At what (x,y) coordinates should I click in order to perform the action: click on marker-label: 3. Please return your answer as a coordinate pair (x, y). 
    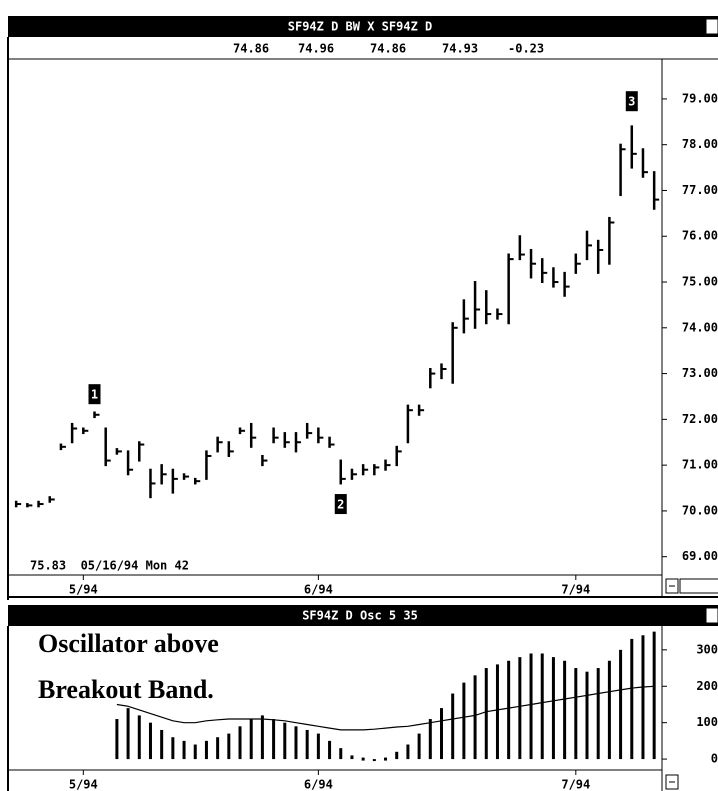
    Looking at the image, I should click on (631, 102).